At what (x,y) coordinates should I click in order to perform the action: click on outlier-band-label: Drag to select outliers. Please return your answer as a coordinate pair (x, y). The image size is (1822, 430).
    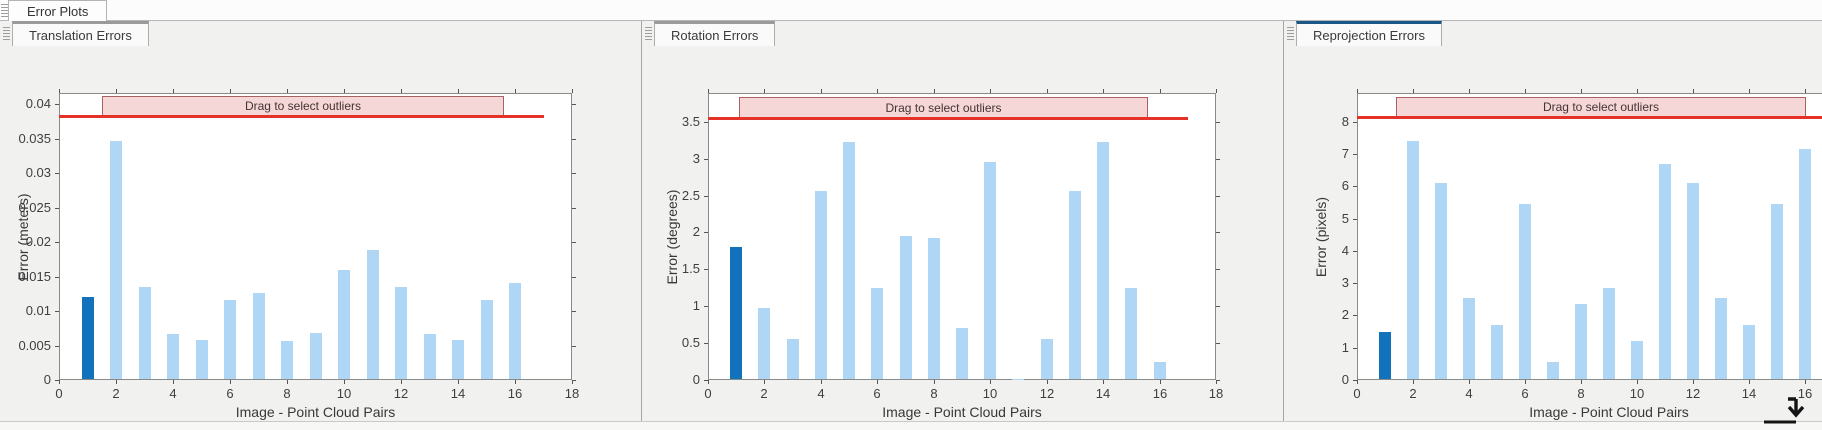
    Looking at the image, I should click on (943, 107).